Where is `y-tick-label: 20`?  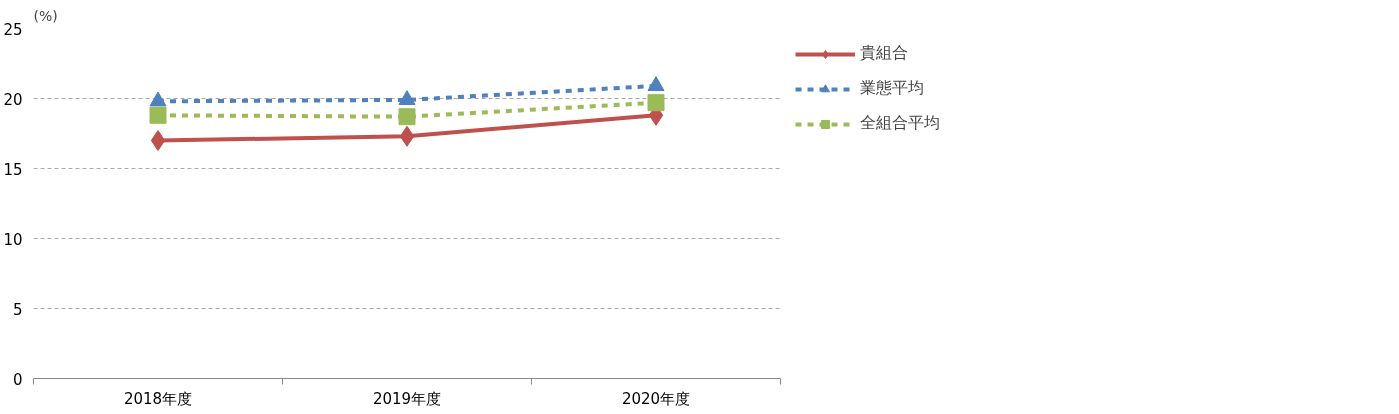
y-tick-label: 20 is located at coordinates (13, 99).